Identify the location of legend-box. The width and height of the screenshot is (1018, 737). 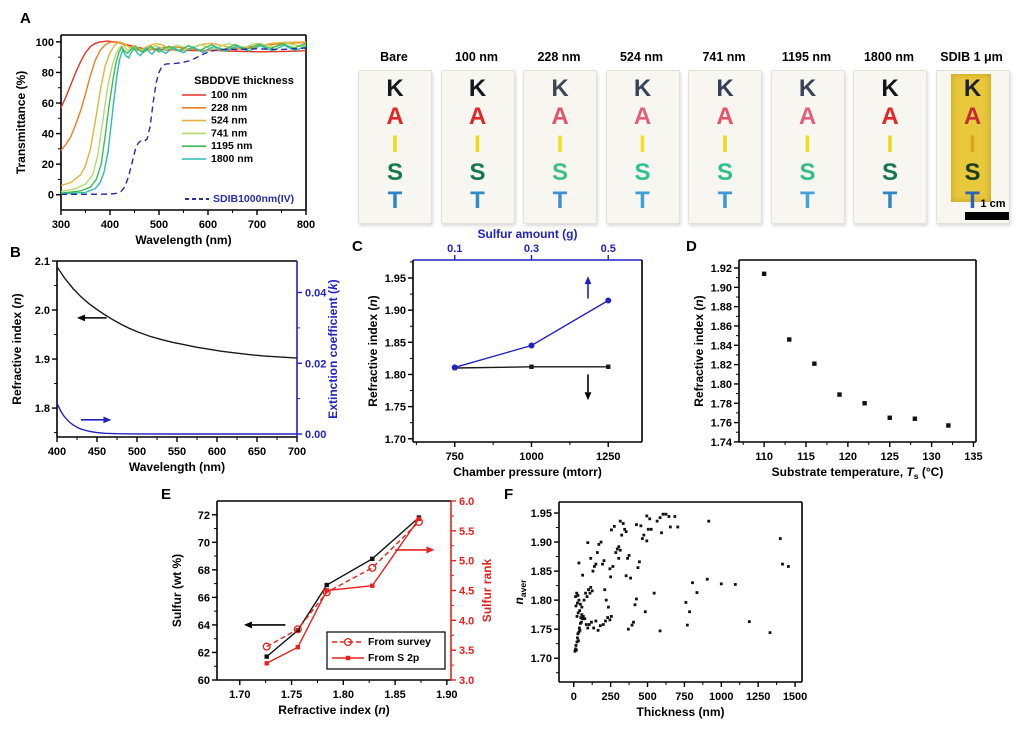
(386, 650).